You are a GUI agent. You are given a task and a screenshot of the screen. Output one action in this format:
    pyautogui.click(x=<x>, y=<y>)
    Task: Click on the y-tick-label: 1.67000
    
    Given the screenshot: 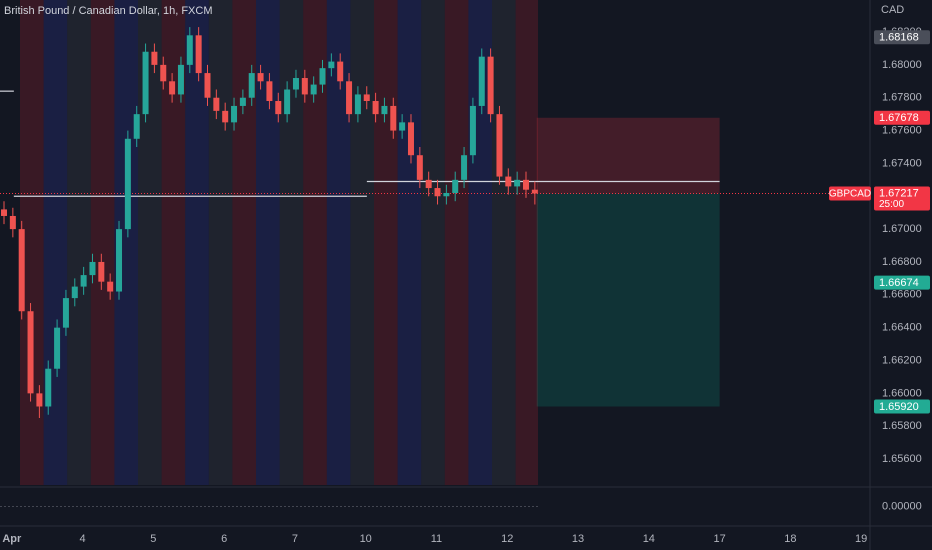 What is the action you would take?
    pyautogui.click(x=902, y=229)
    